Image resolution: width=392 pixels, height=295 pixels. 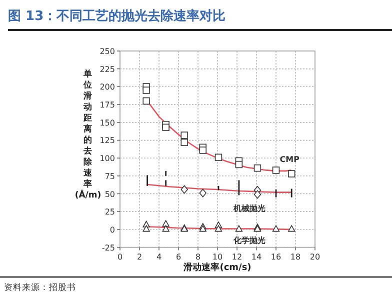 I want to click on x-tick-label: 0, so click(x=120, y=257).